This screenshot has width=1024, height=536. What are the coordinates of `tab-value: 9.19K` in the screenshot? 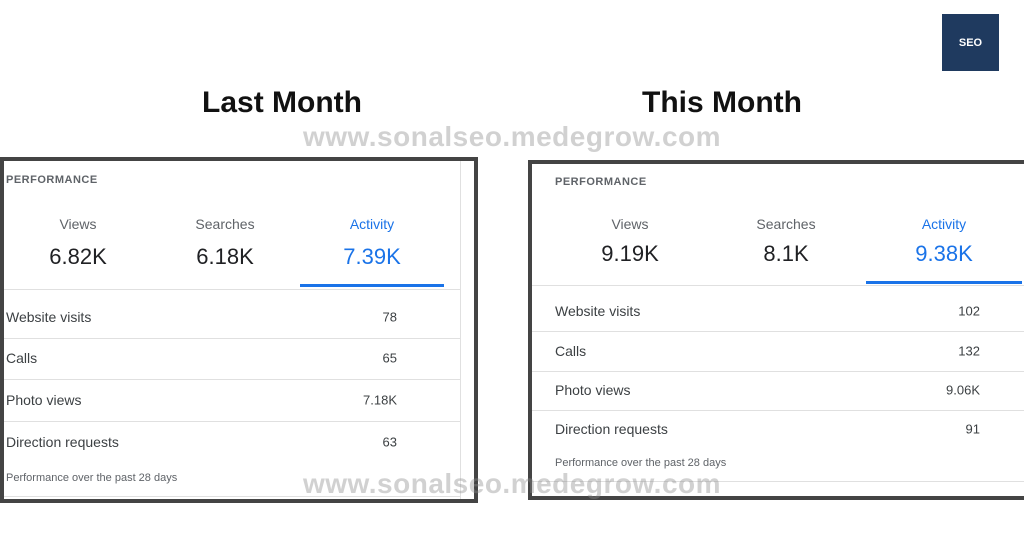 It's located at (630, 253).